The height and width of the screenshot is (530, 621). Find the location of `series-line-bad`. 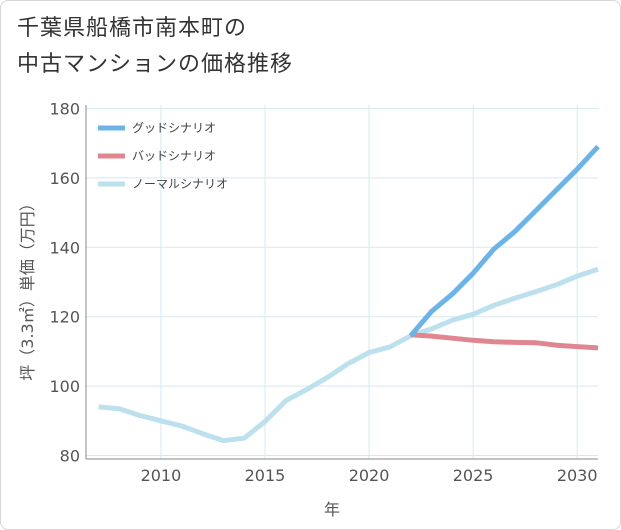

series-line-bad is located at coordinates (504, 341).